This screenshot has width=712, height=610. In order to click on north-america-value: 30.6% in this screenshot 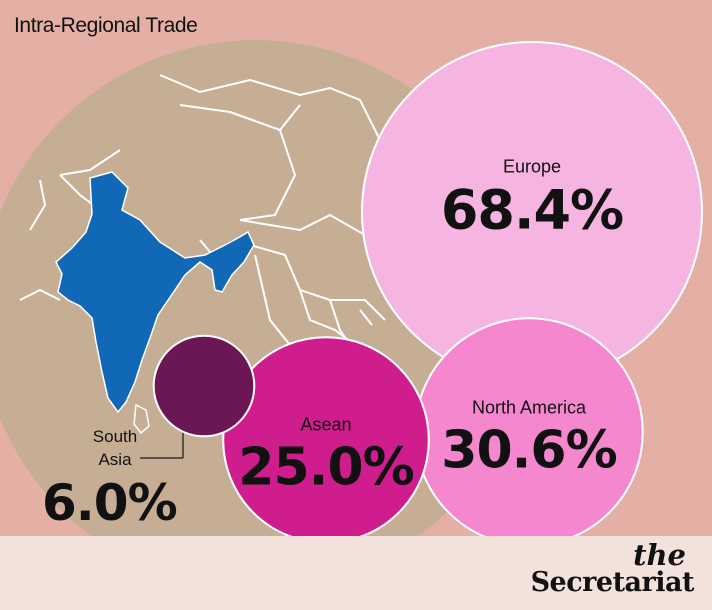, I will do `click(529, 450)`.